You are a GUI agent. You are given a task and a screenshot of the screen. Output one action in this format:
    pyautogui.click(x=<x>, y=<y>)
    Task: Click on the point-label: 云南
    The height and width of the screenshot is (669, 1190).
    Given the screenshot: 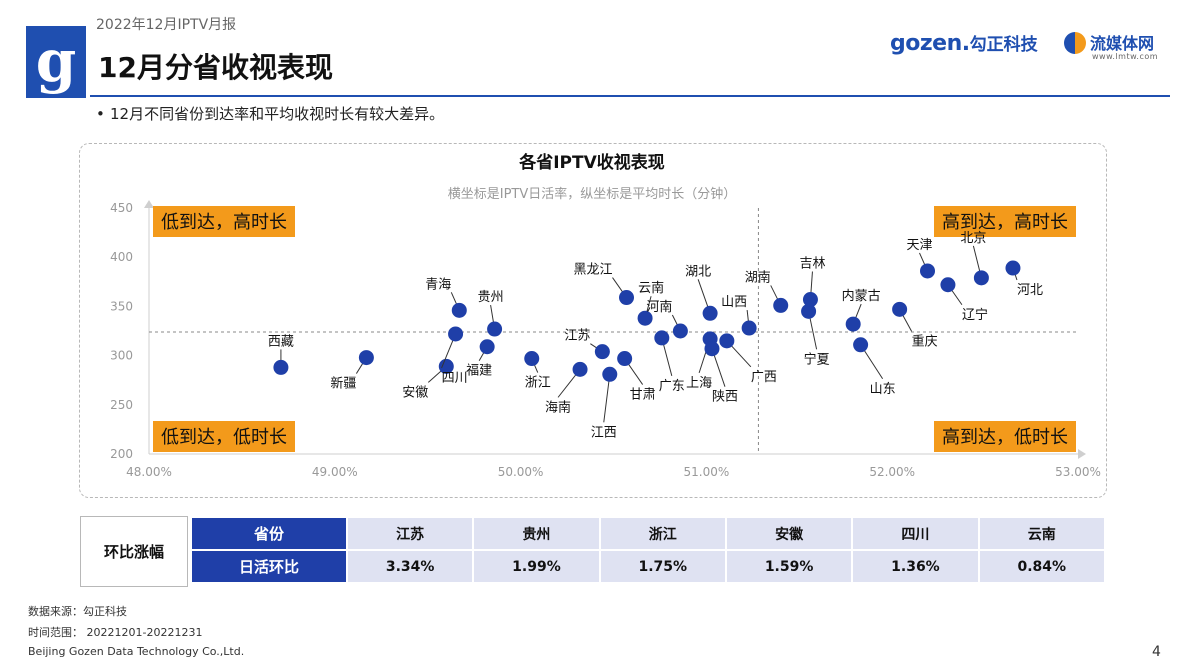 What is the action you would take?
    pyautogui.click(x=651, y=288)
    